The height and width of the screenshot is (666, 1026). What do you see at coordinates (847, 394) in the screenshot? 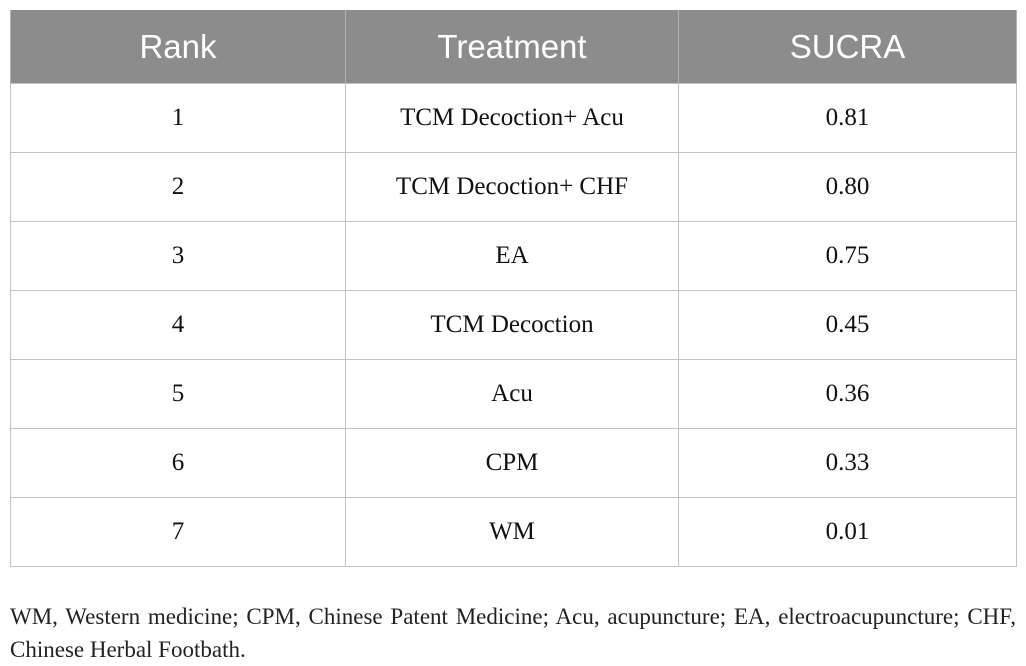
I see `cell-sucra: 0.36` at bounding box center [847, 394].